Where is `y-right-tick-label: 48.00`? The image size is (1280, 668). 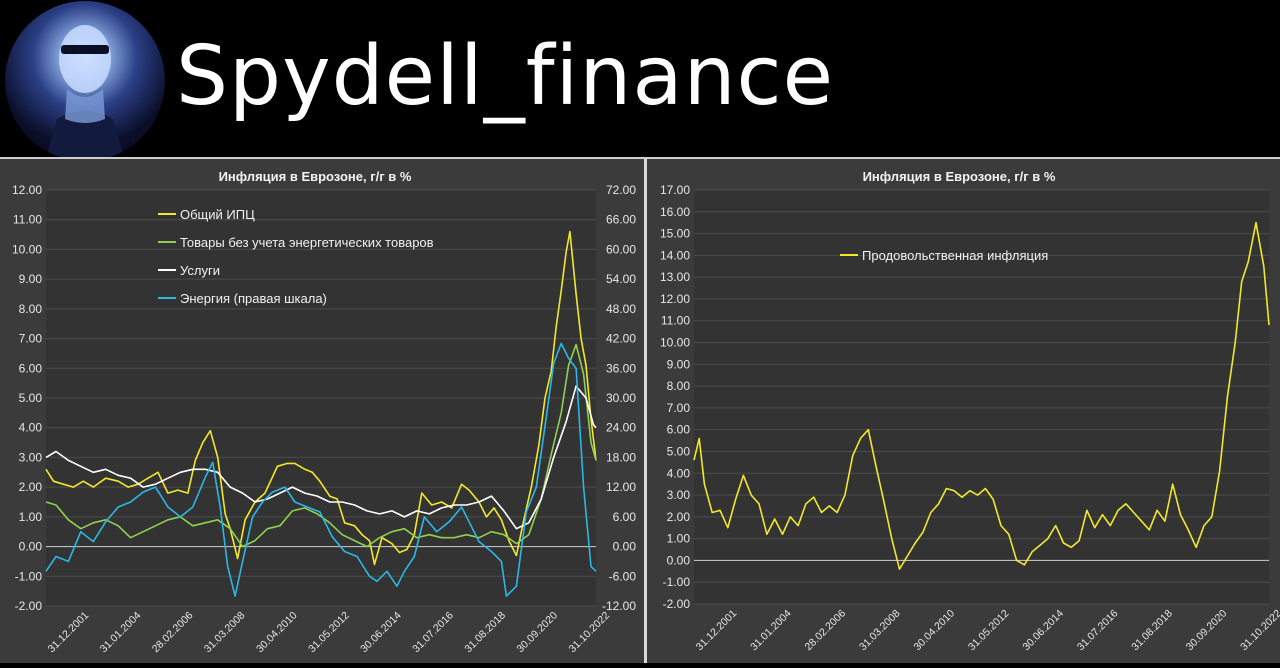 y-right-tick-label: 48.00 is located at coordinates (621, 309).